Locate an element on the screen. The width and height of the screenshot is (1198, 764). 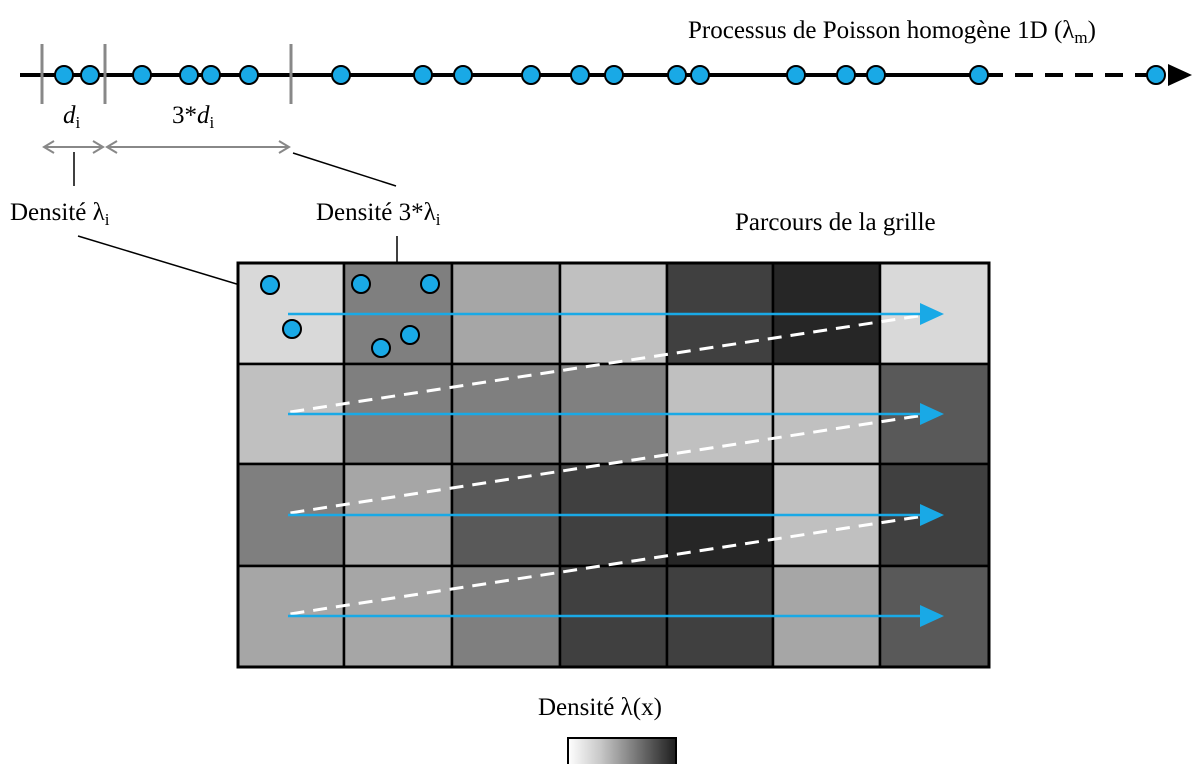
density-colorbar is located at coordinates (622, 750).